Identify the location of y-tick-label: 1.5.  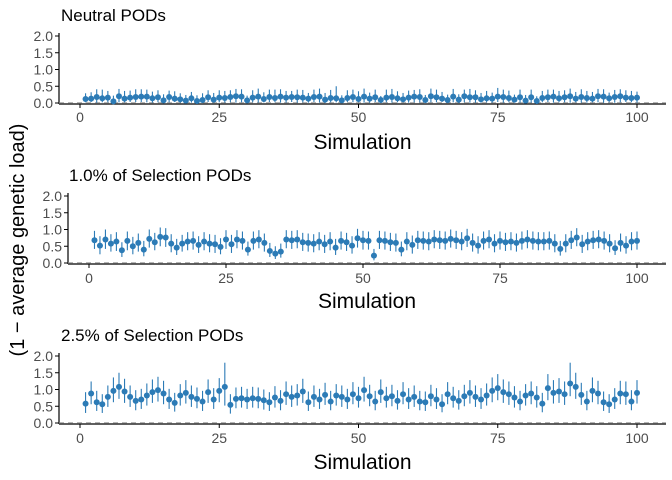
(53, 213).